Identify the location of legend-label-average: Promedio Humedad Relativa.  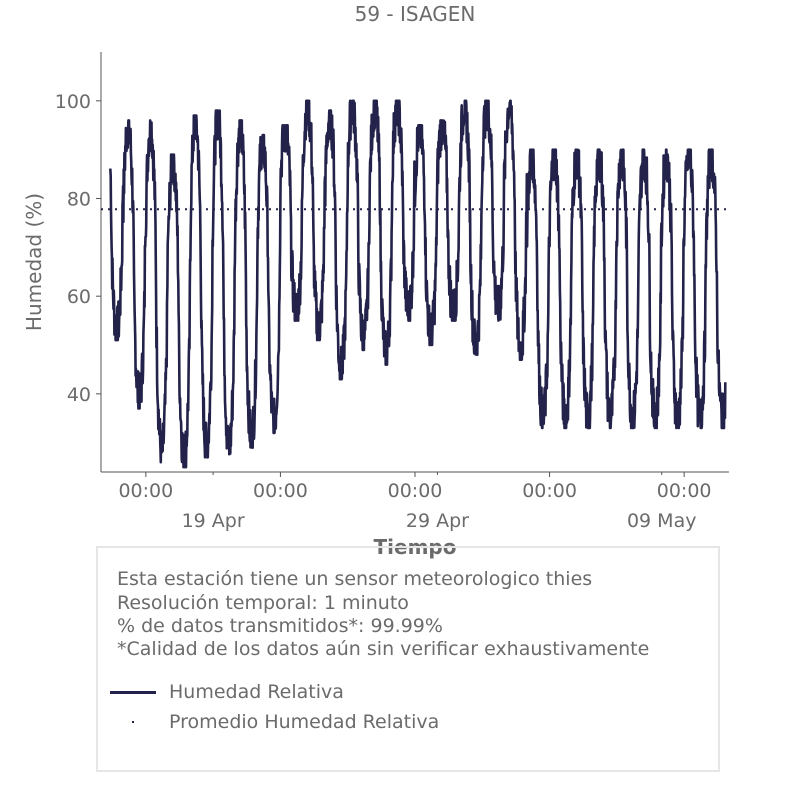
(304, 722).